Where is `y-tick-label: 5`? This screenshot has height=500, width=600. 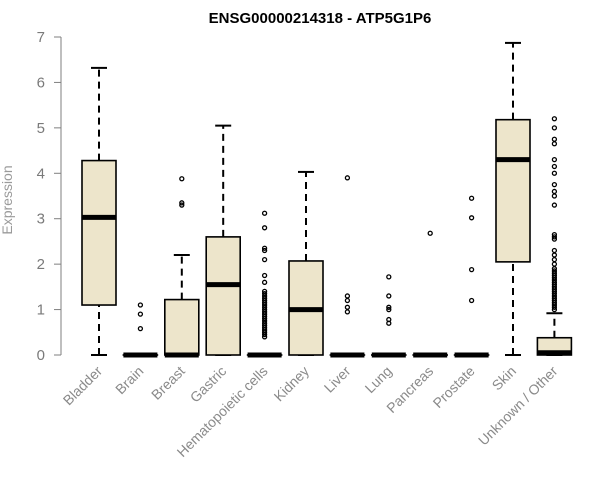
y-tick-label: 5 is located at coordinates (41, 128).